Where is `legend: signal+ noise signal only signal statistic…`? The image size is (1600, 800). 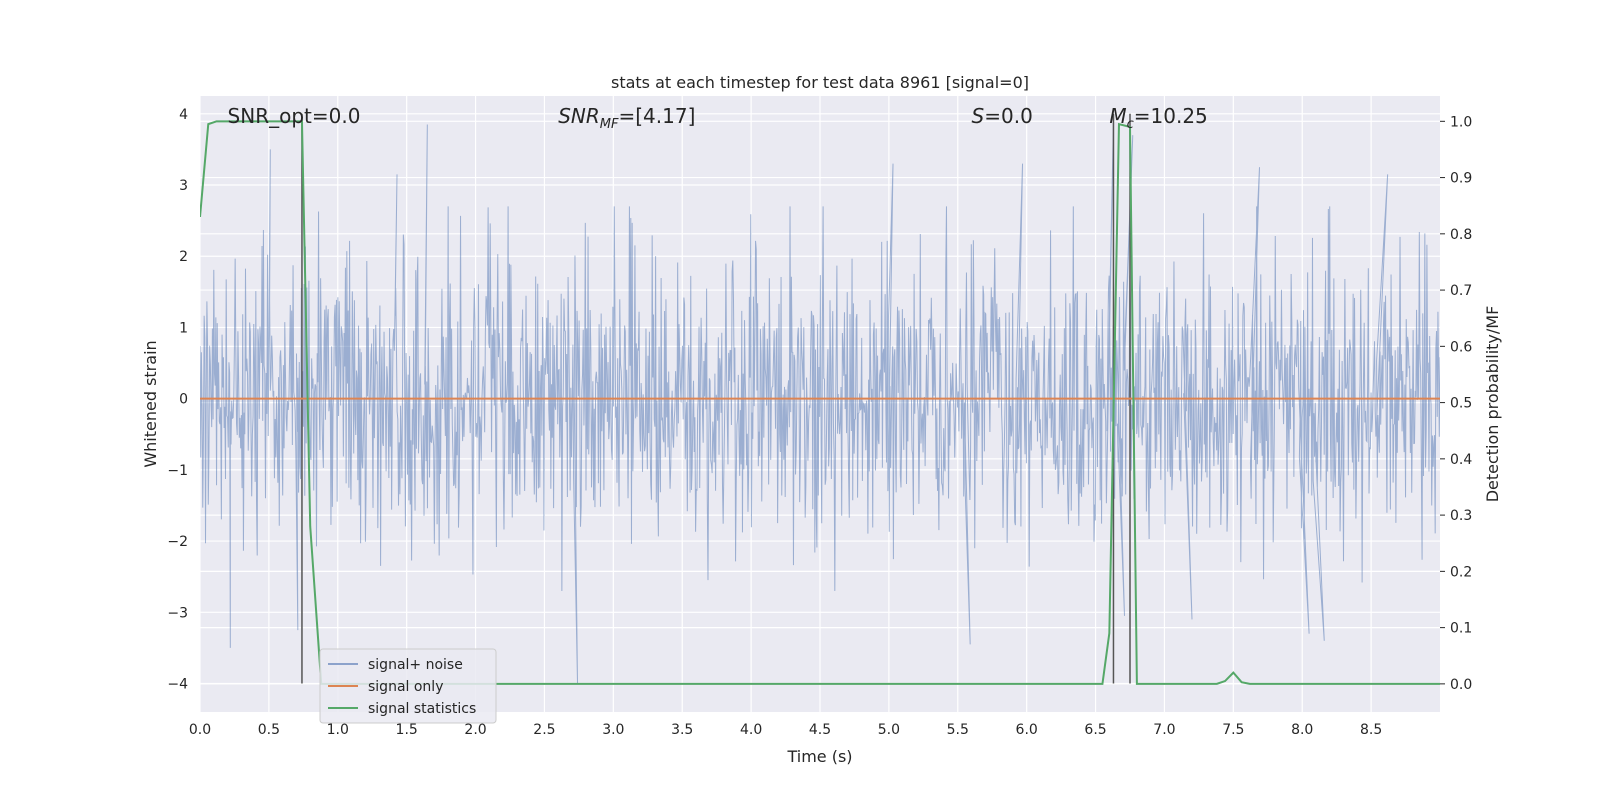
legend: signal+ noise signal only signal statistic… is located at coordinates (408, 686).